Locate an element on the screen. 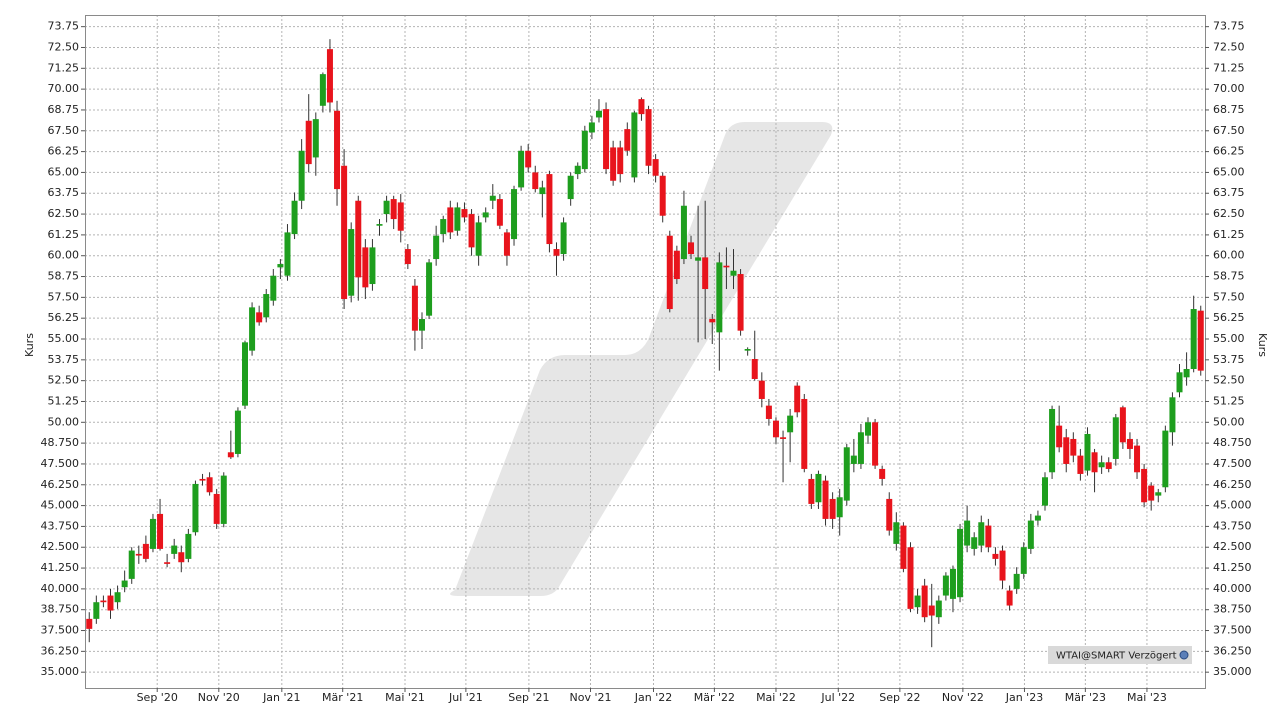 The width and height of the screenshot is (1280, 718). y2-tick-label: 67.50 is located at coordinates (1229, 130).